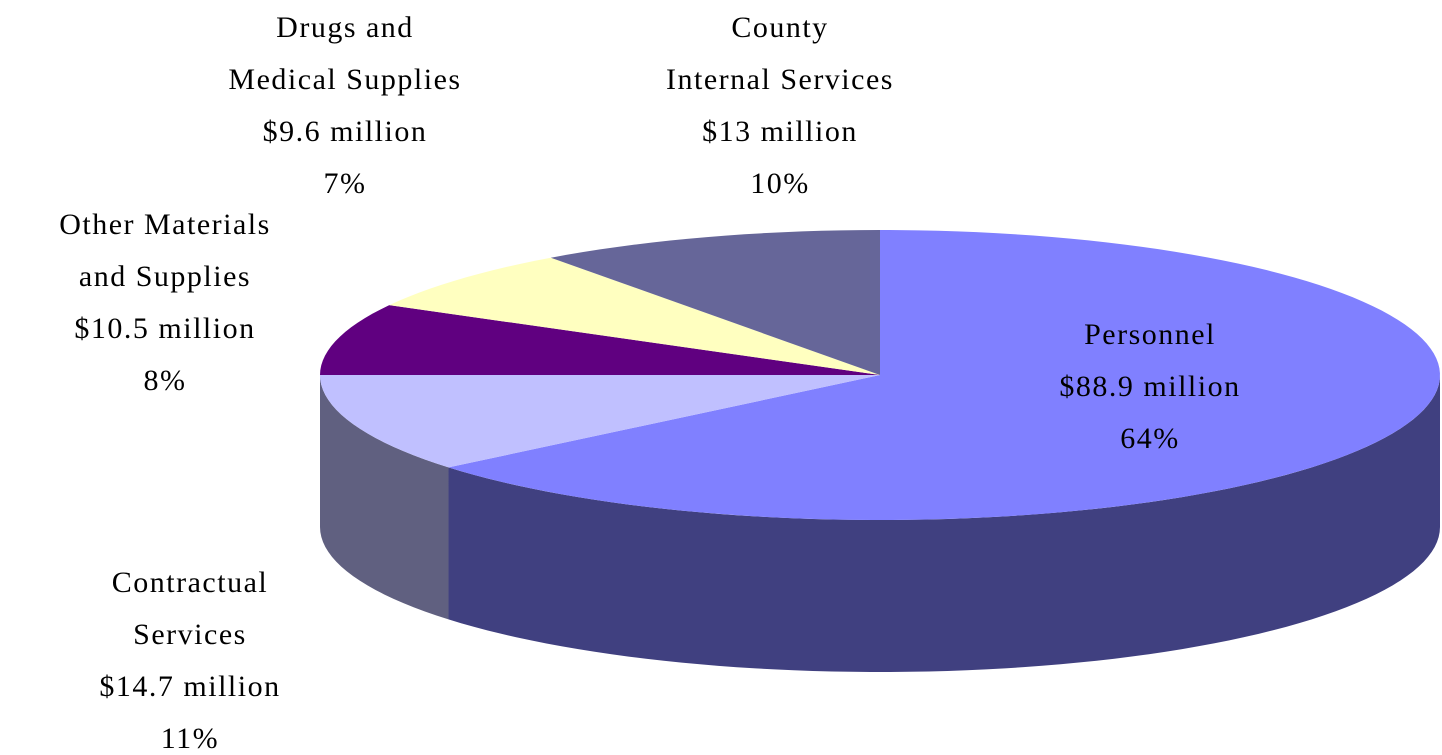  I want to click on category-label: Other Materials and Supplies, so click(165, 250).